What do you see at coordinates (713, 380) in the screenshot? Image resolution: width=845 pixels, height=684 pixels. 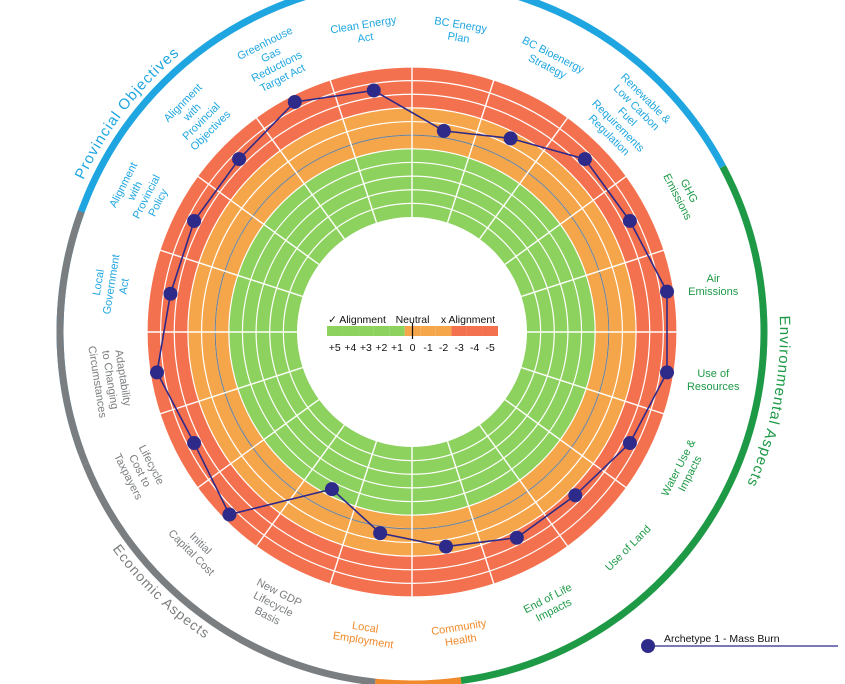 I see `category-label: Use of Resources` at bounding box center [713, 380].